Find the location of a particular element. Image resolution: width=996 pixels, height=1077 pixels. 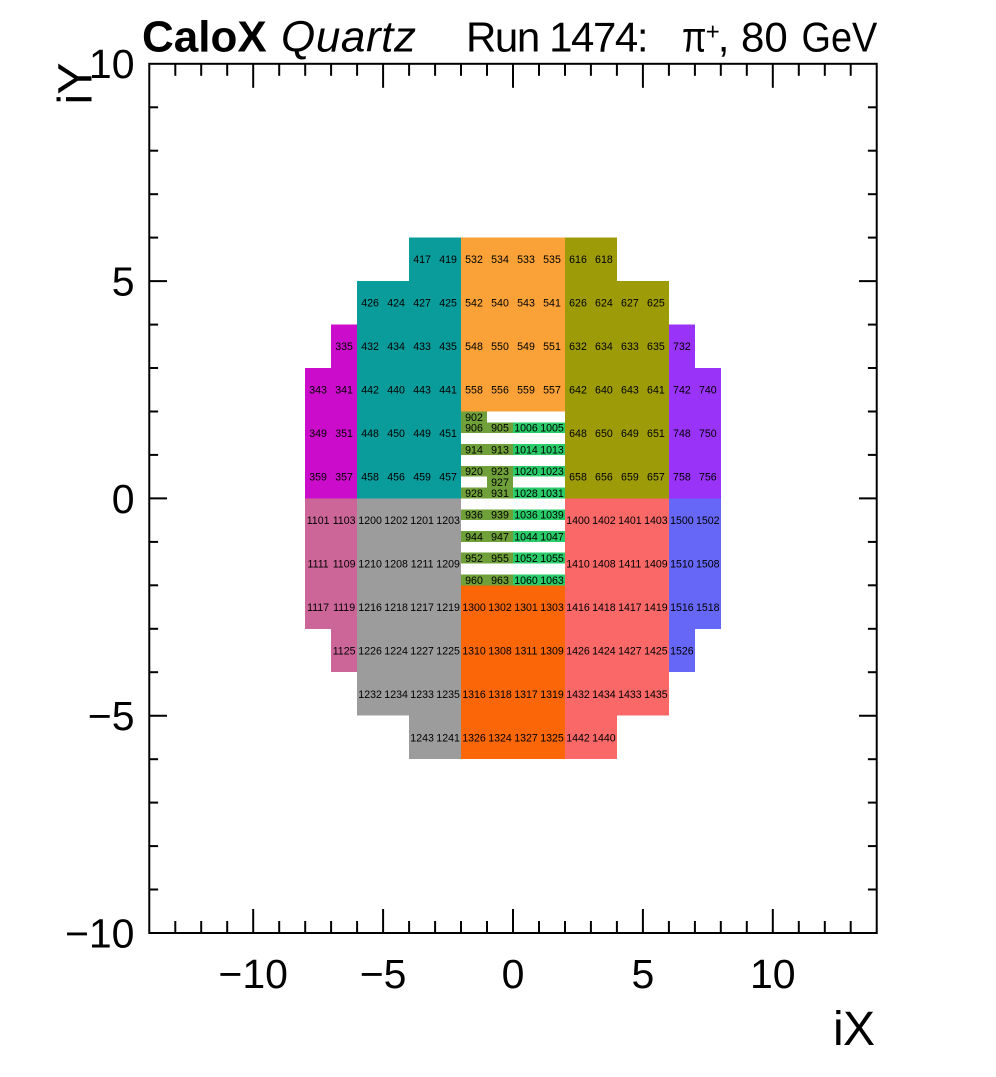

svg-text: Run 1474: is located at coordinates (557, 37).